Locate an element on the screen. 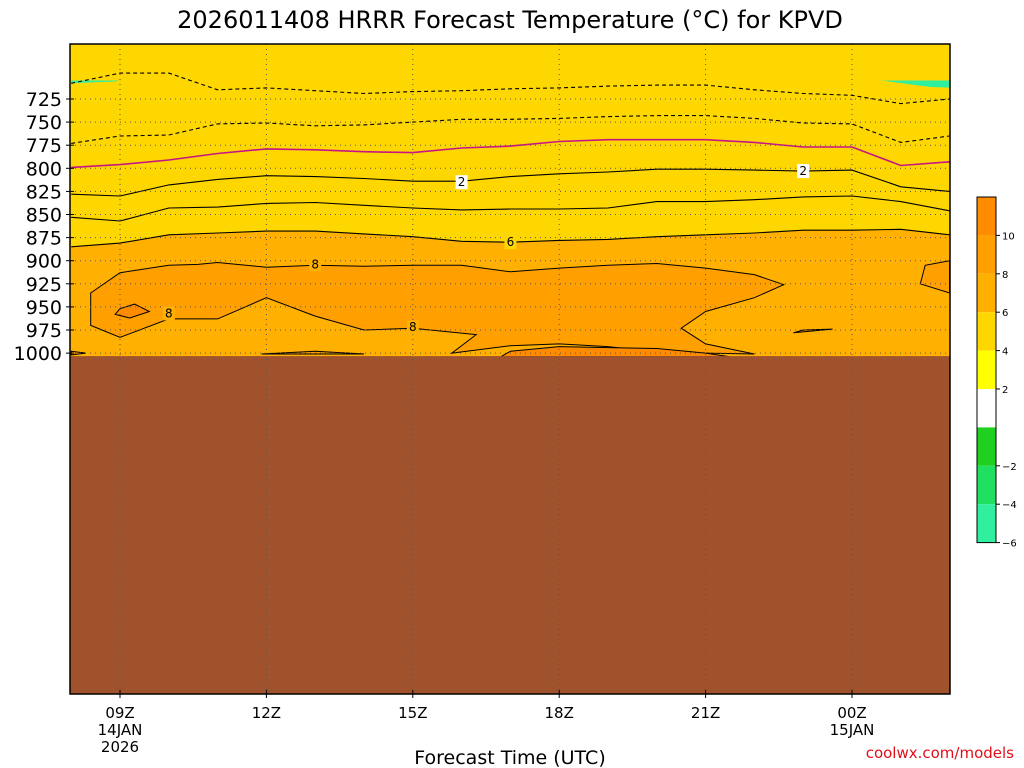 The height and width of the screenshot is (768, 1024). region-label-8-0-1: 8 is located at coordinates (169, 313).